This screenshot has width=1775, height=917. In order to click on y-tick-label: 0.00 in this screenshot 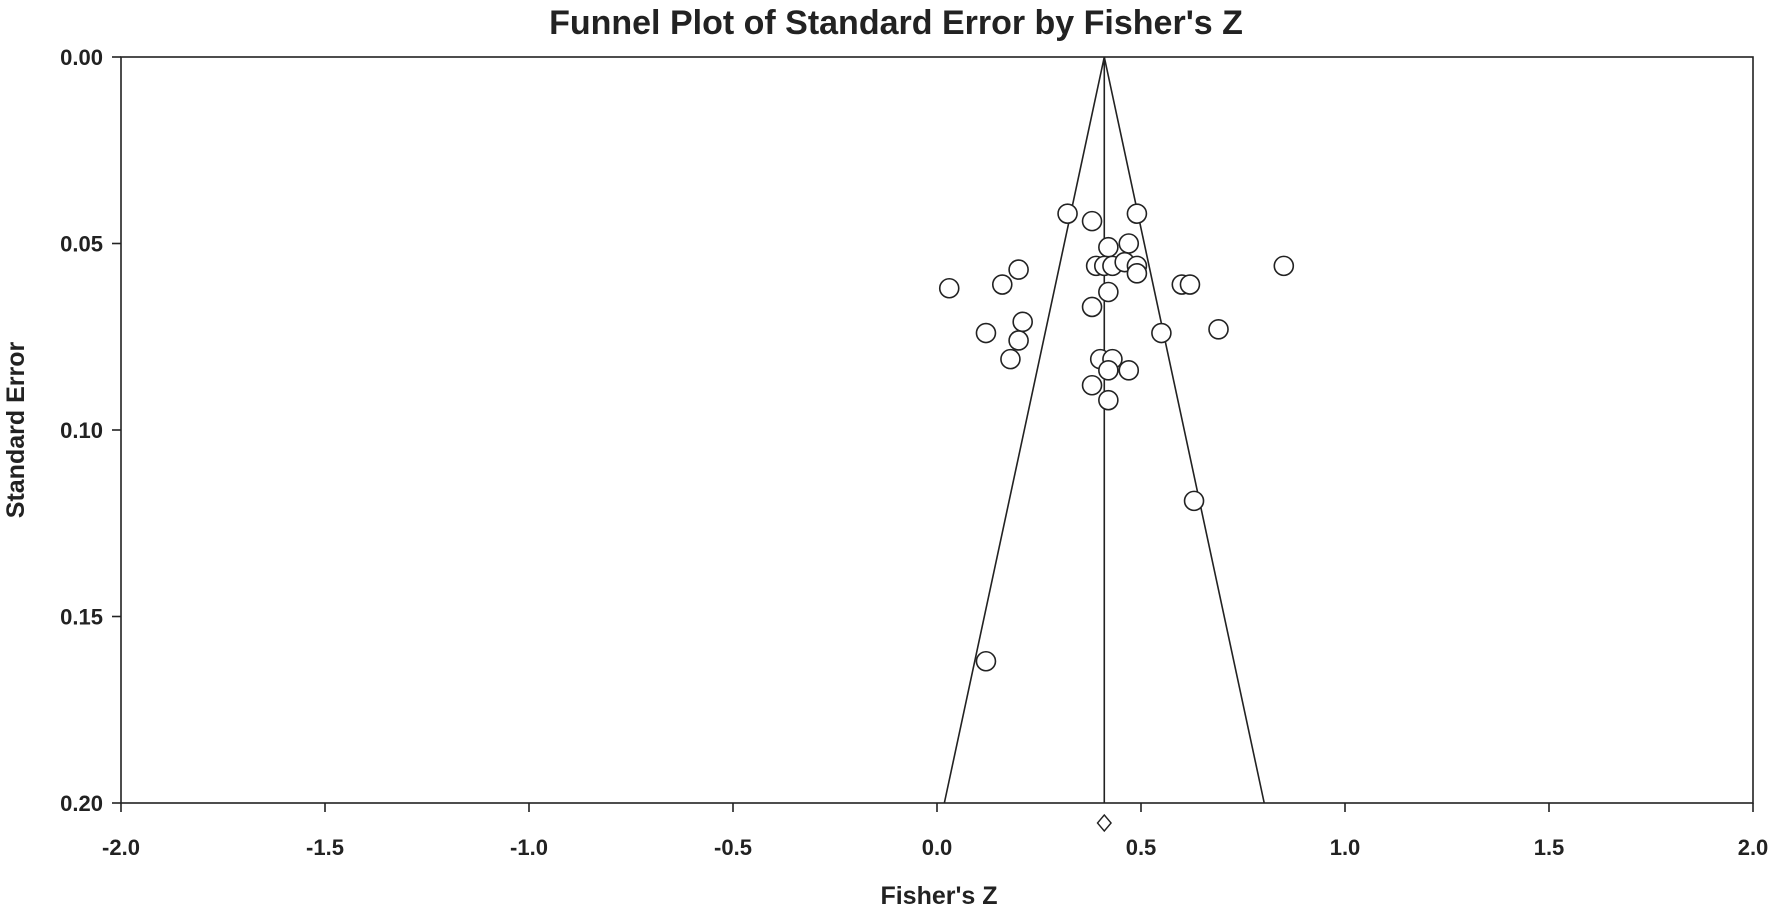, I will do `click(81, 57)`.